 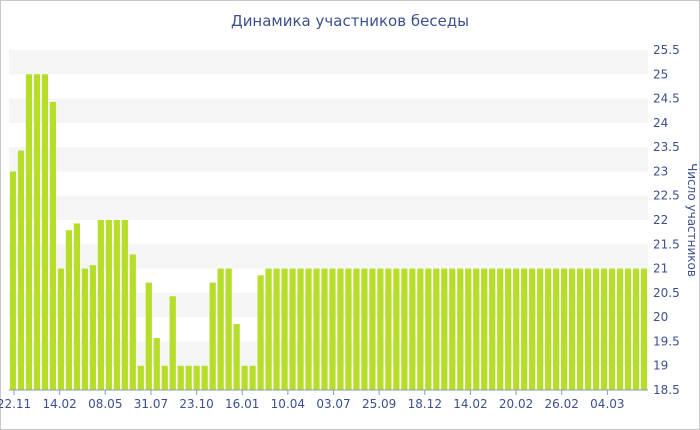 What do you see at coordinates (333, 404) in the screenshot?
I see `x-tick-label: 03.07` at bounding box center [333, 404].